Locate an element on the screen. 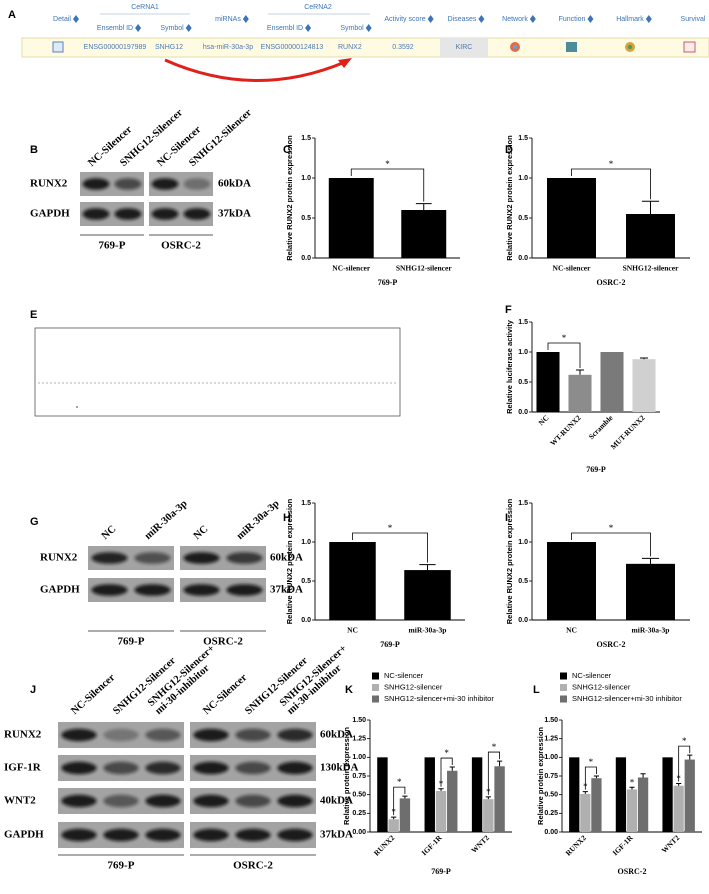 The height and width of the screenshot is (894, 709). x-tick-label: MUT-RUNX2 is located at coordinates (628, 432).